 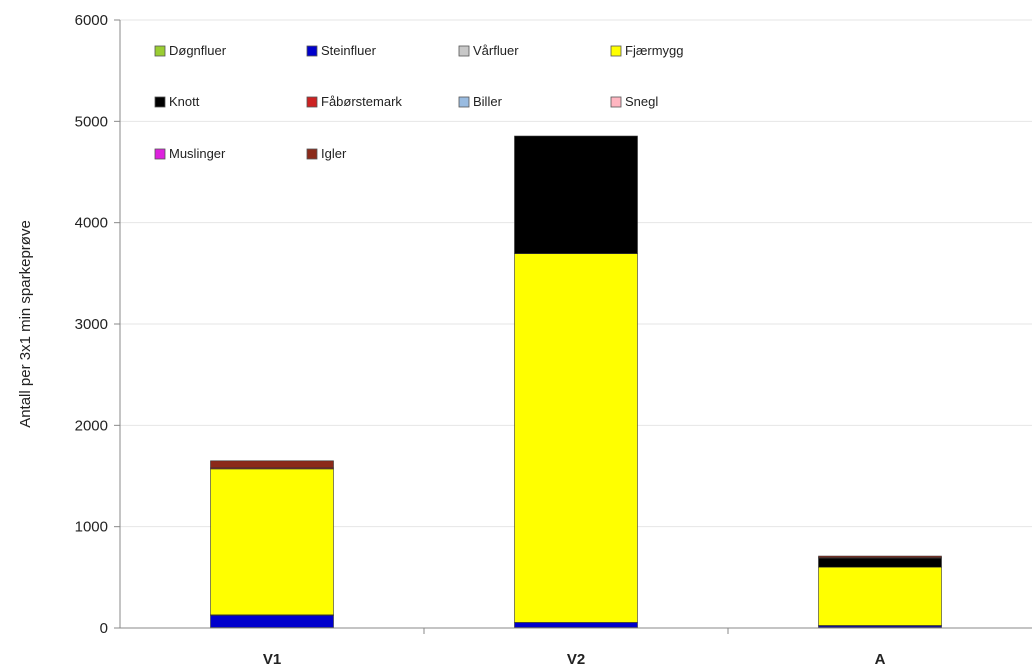 What do you see at coordinates (654, 50) in the screenshot?
I see `legend-label: Fjærmygg` at bounding box center [654, 50].